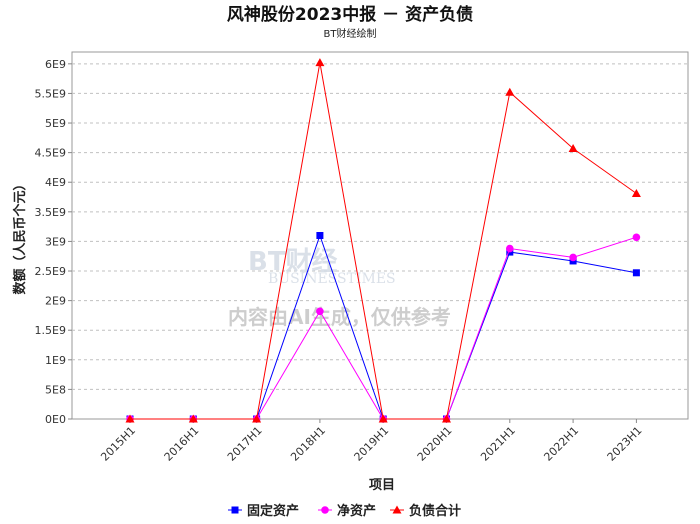  I want to click on legend-item: 固定资产, so click(263, 511).